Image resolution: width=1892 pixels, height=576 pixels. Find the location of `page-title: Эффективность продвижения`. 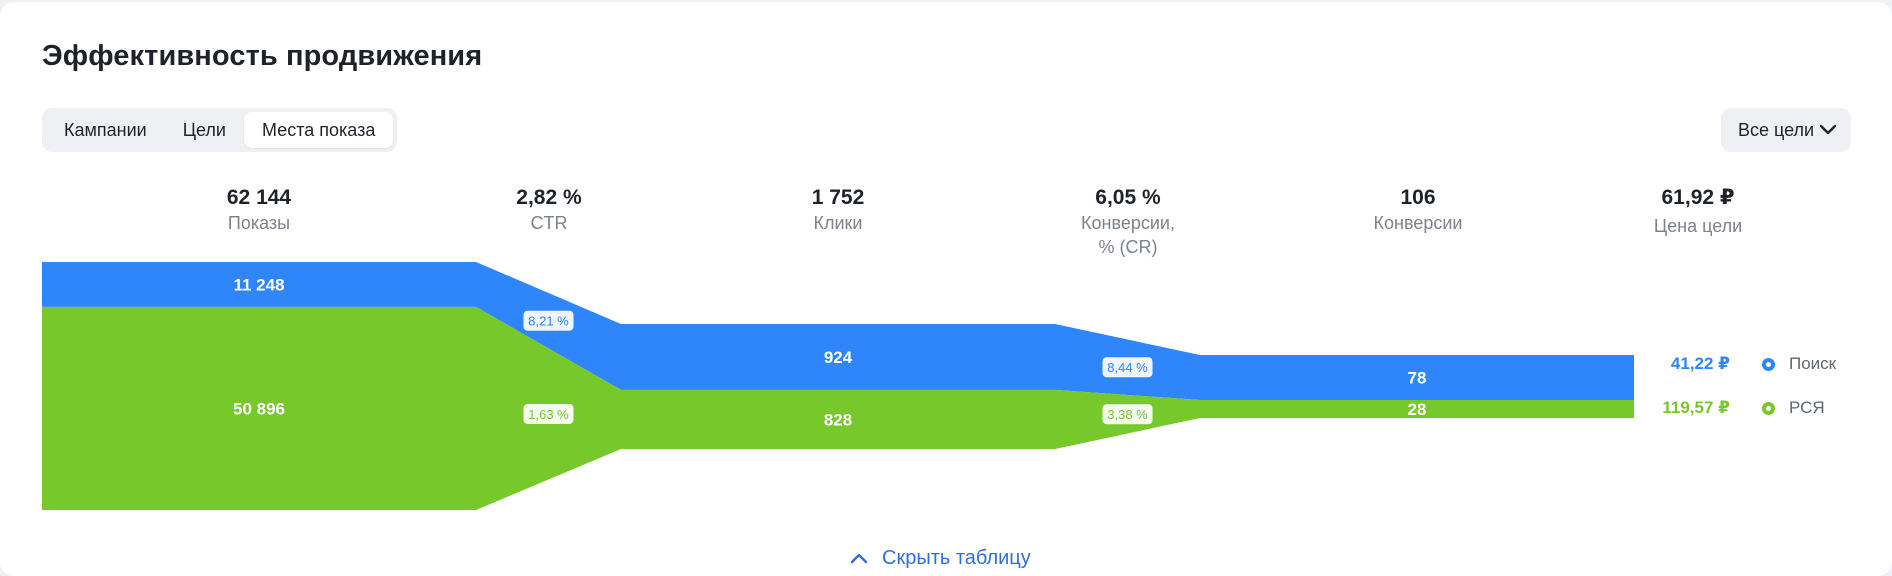

page-title: Эффективность продвижения is located at coordinates (262, 56).